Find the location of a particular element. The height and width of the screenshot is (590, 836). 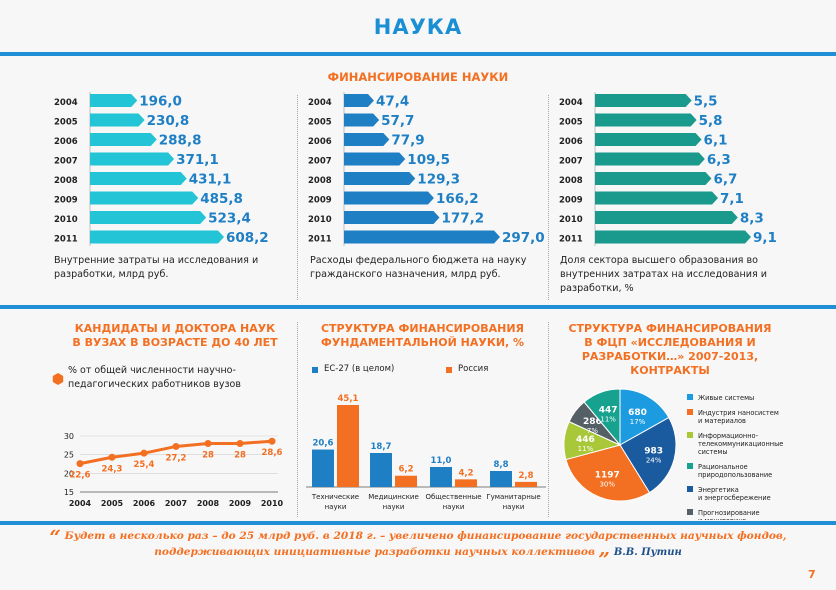

value-label: 5,8 is located at coordinates (711, 121).